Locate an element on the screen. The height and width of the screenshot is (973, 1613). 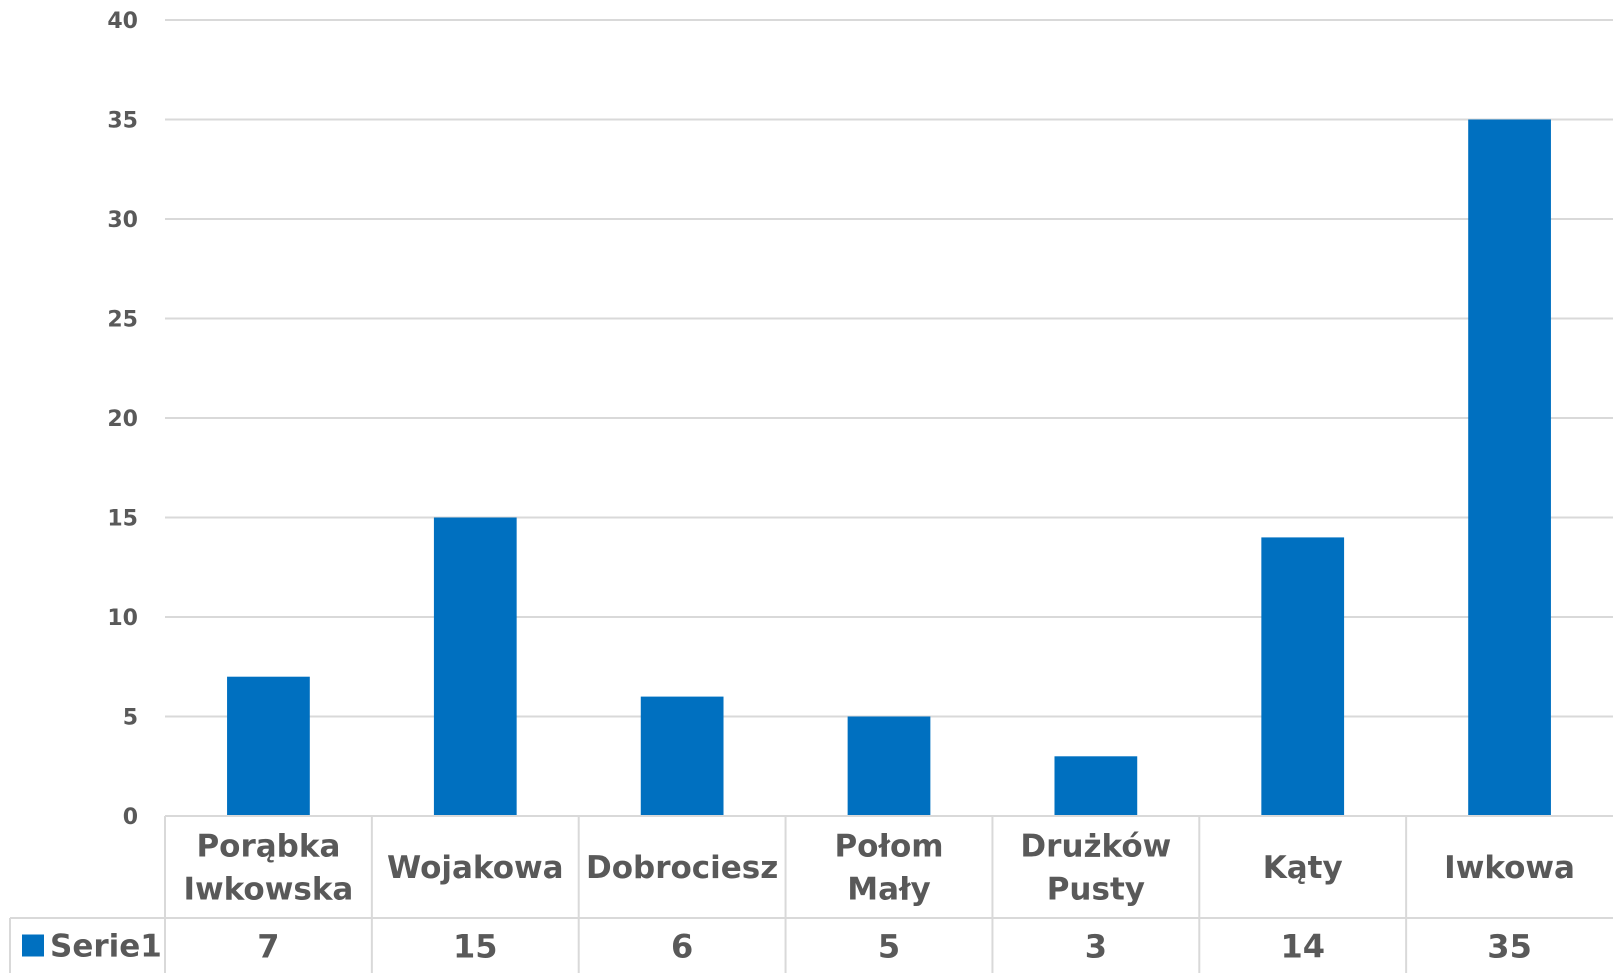
y-tick-label: 30 is located at coordinates (122, 220).